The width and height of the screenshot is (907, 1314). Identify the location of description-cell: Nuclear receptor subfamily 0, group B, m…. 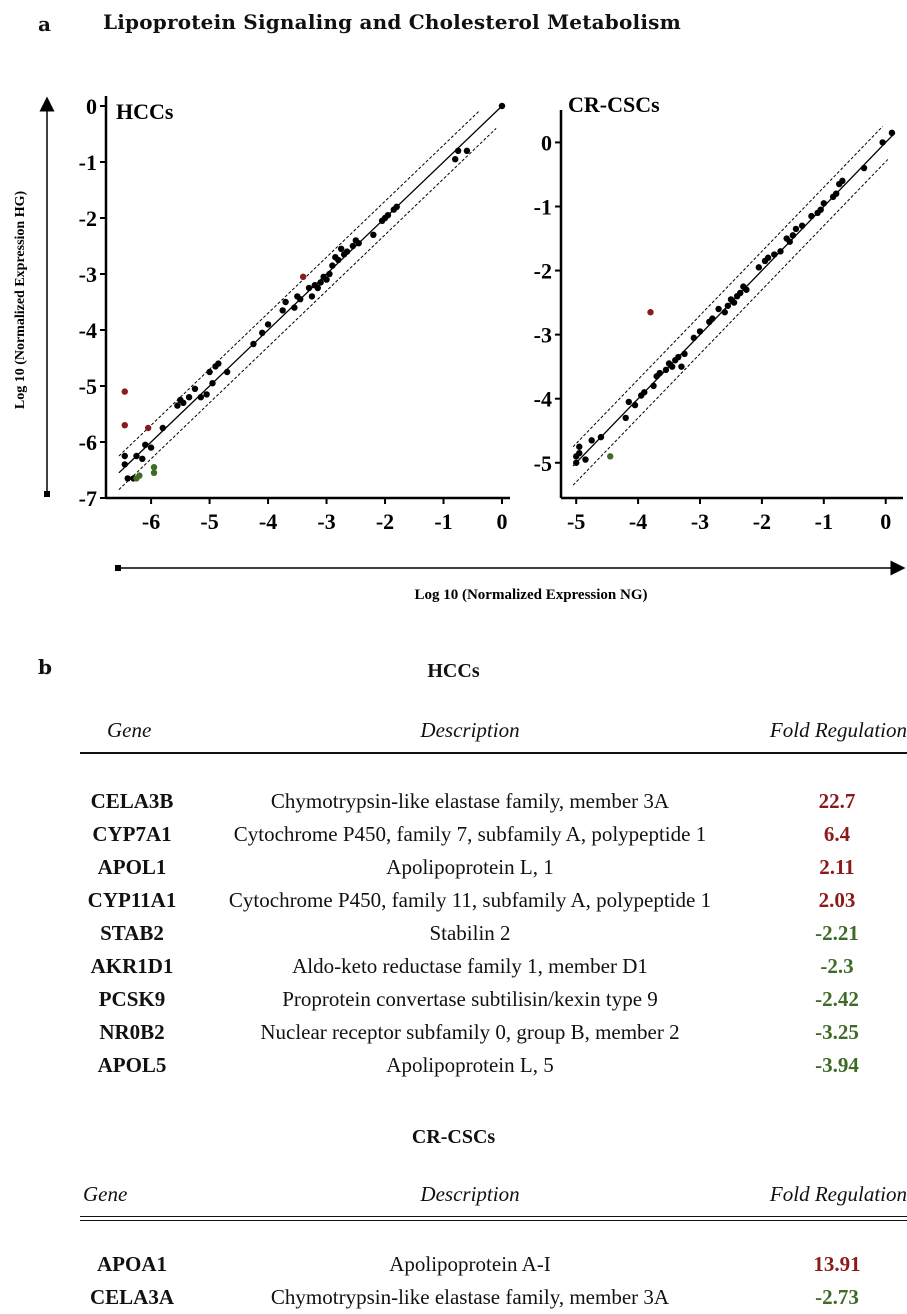
(470, 1032).